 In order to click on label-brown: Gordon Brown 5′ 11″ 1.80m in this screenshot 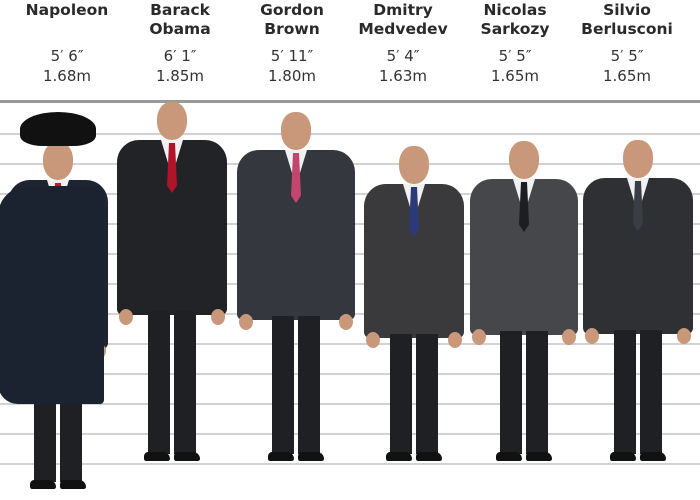, I will do `click(292, 43)`.